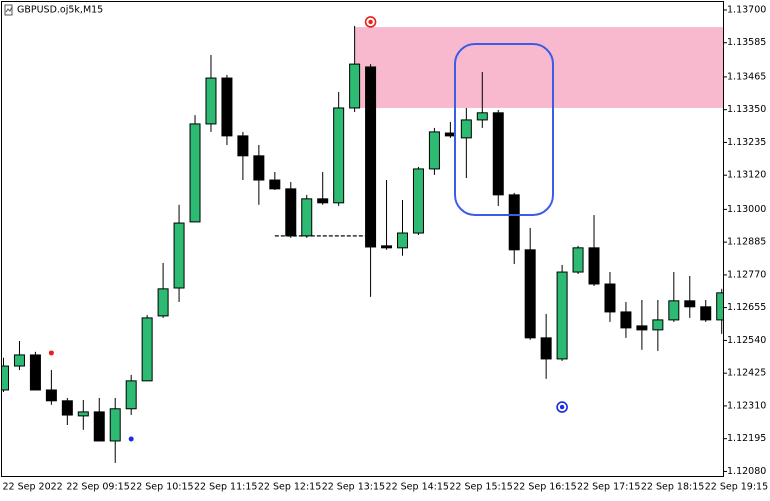 Image resolution: width=770 pixels, height=501 pixels. What do you see at coordinates (225, 487) in the screenshot?
I see `x-tick-label: 22 Sep 11:15` at bounding box center [225, 487].